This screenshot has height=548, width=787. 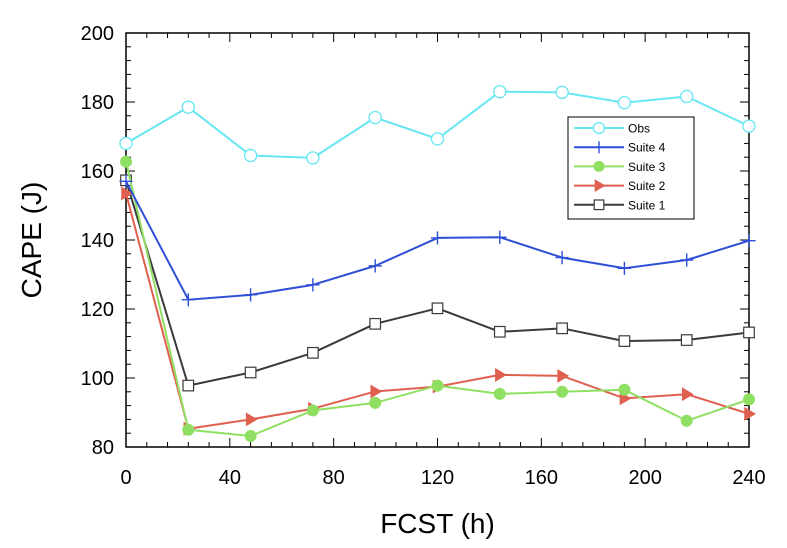 I want to click on series-obs, so click(x=437, y=124).